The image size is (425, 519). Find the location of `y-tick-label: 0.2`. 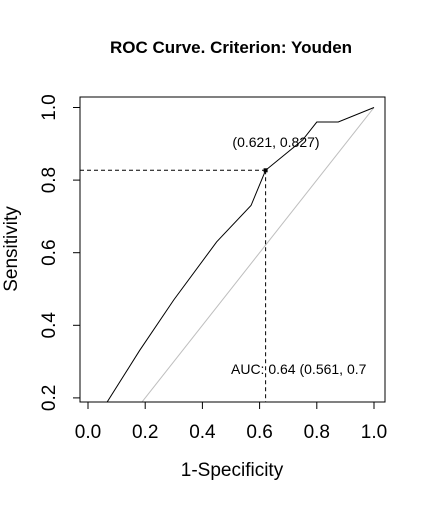

y-tick-label: 0.2 is located at coordinates (49, 398).